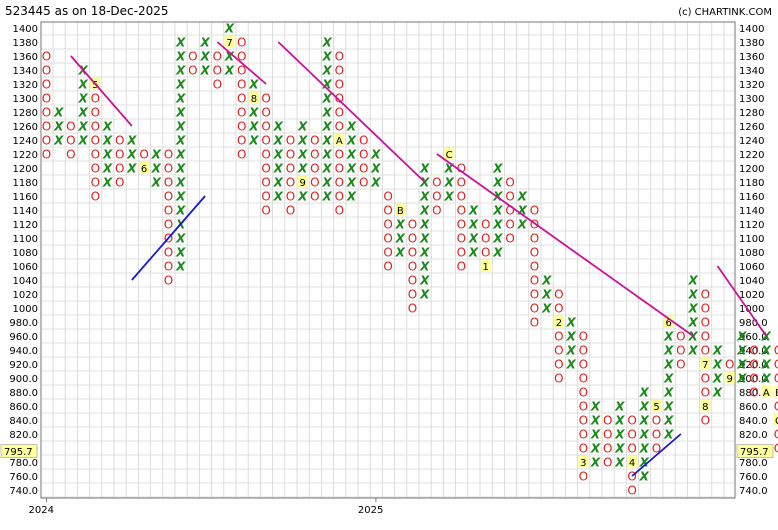  I want to click on y-tick-label-right: 1180, so click(751, 183).